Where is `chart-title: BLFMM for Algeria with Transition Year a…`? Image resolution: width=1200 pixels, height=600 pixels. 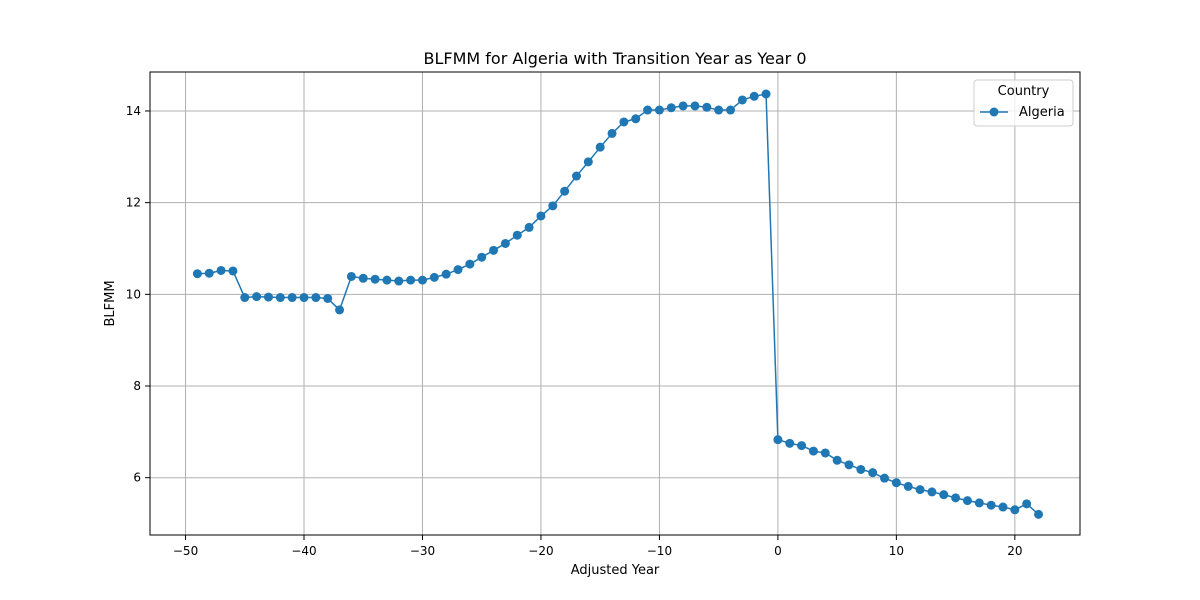
chart-title: BLFMM for Algeria with Transition Year a… is located at coordinates (615, 58).